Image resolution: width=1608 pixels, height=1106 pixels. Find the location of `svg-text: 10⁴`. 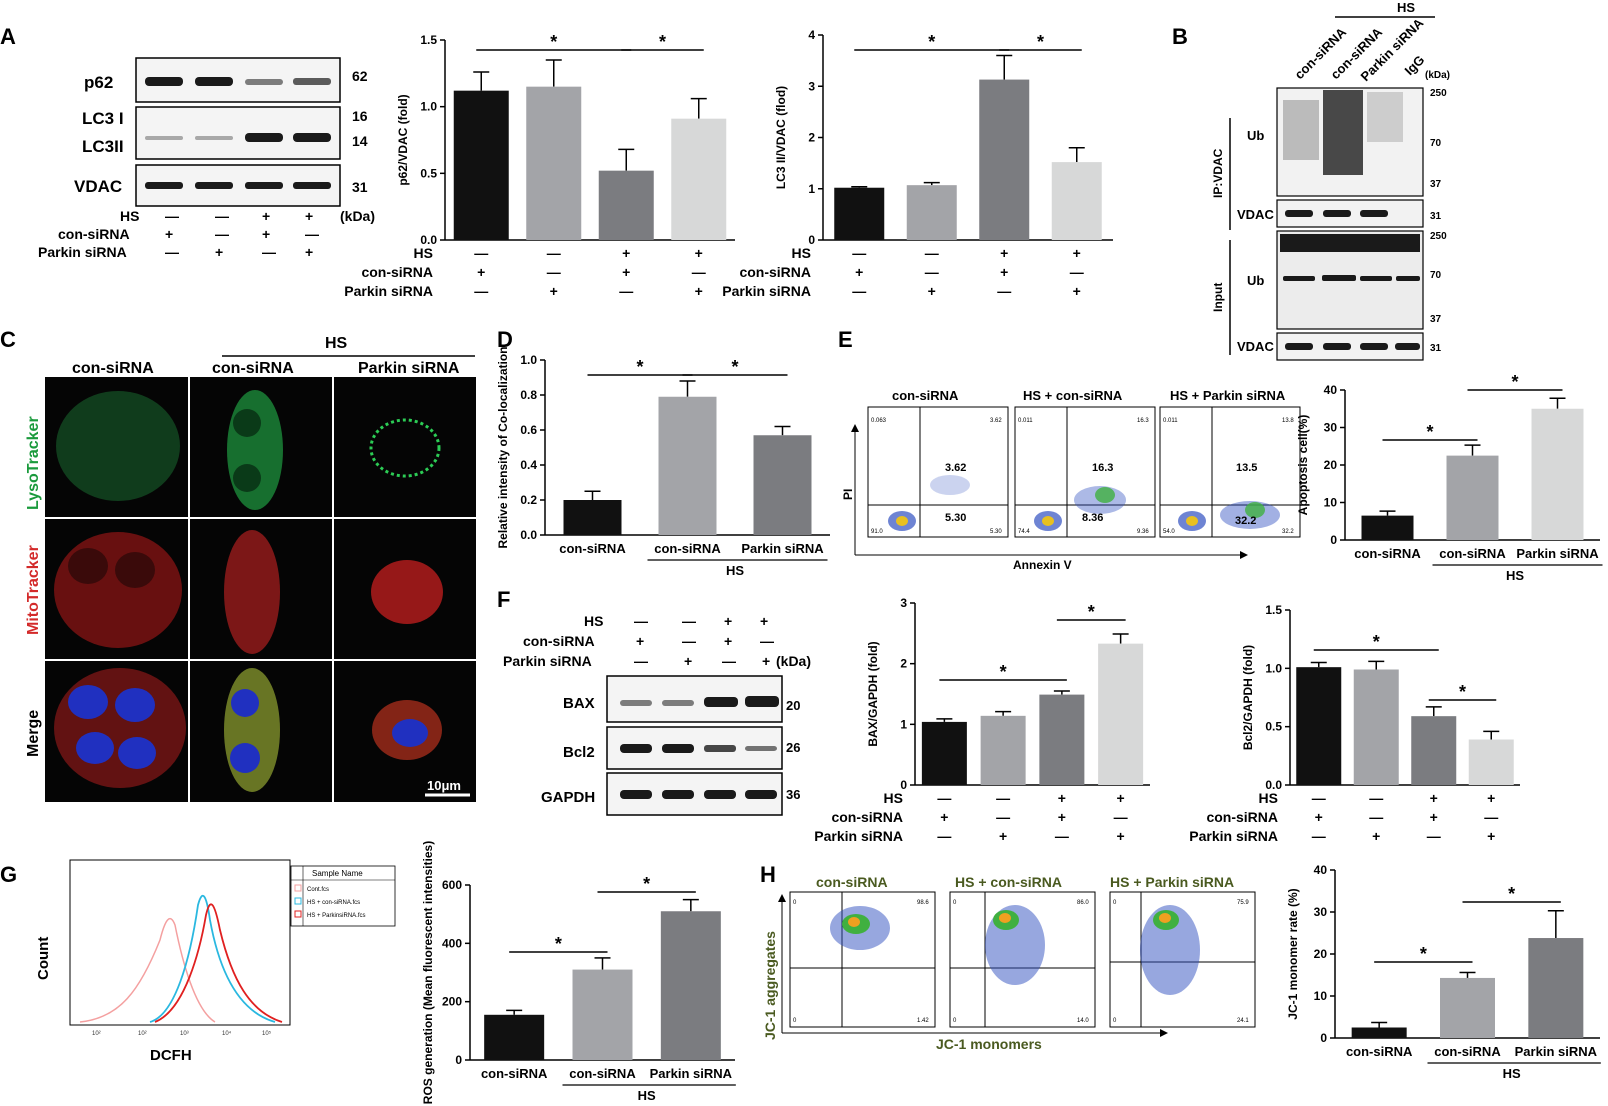

svg-text: 10⁴ is located at coordinates (227, 1033).